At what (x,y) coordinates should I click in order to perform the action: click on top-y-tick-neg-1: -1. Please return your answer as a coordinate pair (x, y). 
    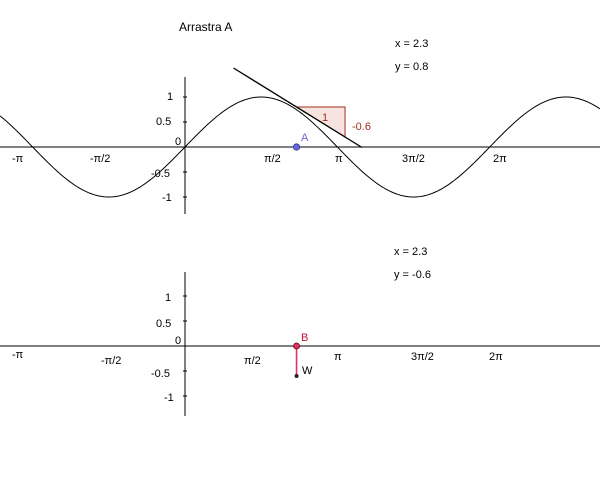
    Looking at the image, I should click on (167, 198).